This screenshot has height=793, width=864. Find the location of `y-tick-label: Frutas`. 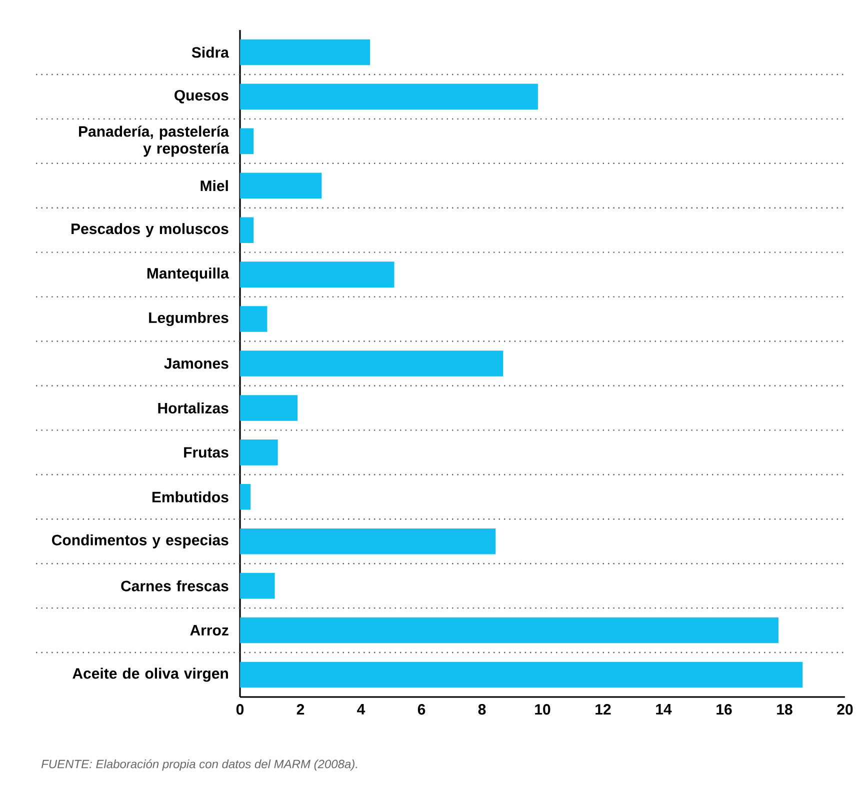

y-tick-label: Frutas is located at coordinates (206, 452).